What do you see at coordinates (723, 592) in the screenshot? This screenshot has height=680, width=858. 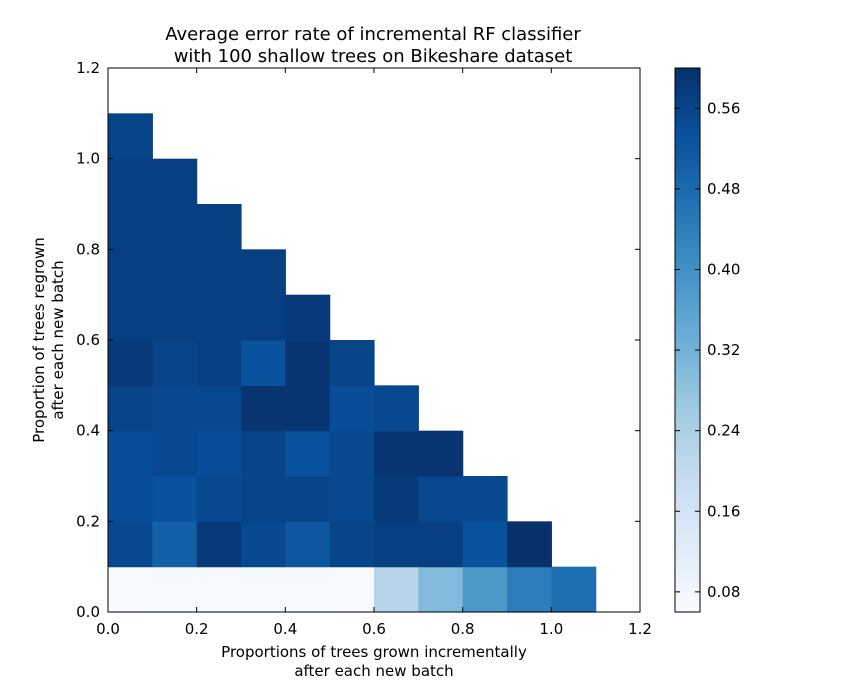 I see `colorbar-tick-label: 0.08` at bounding box center [723, 592].